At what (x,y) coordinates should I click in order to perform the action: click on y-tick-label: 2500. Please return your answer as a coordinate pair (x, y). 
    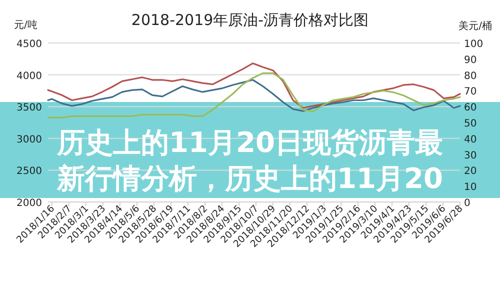
    Looking at the image, I should click on (29, 172).